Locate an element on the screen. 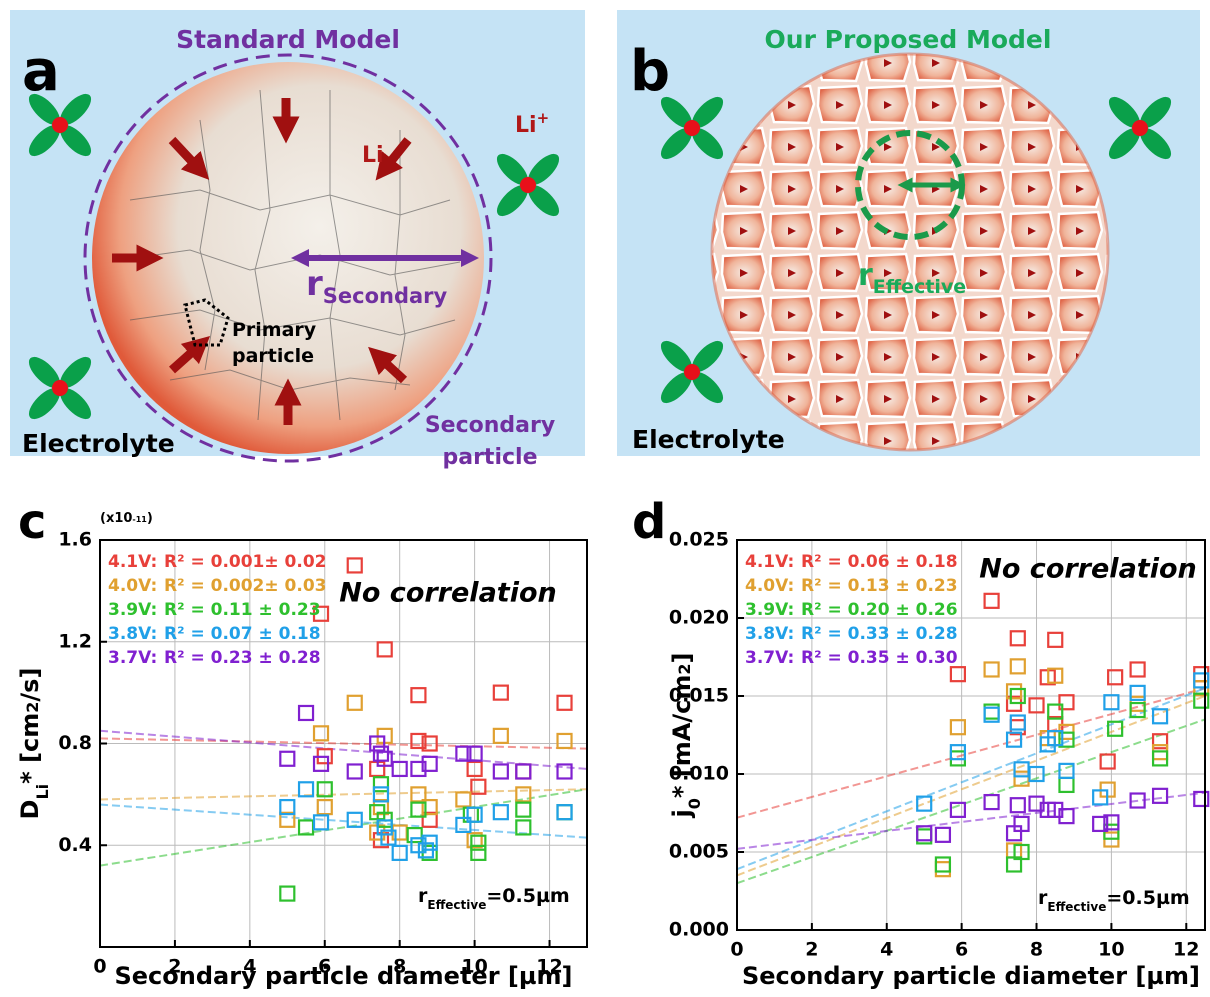 The width and height of the screenshot is (1210, 997). li-ion-base: Li is located at coordinates (526, 125).